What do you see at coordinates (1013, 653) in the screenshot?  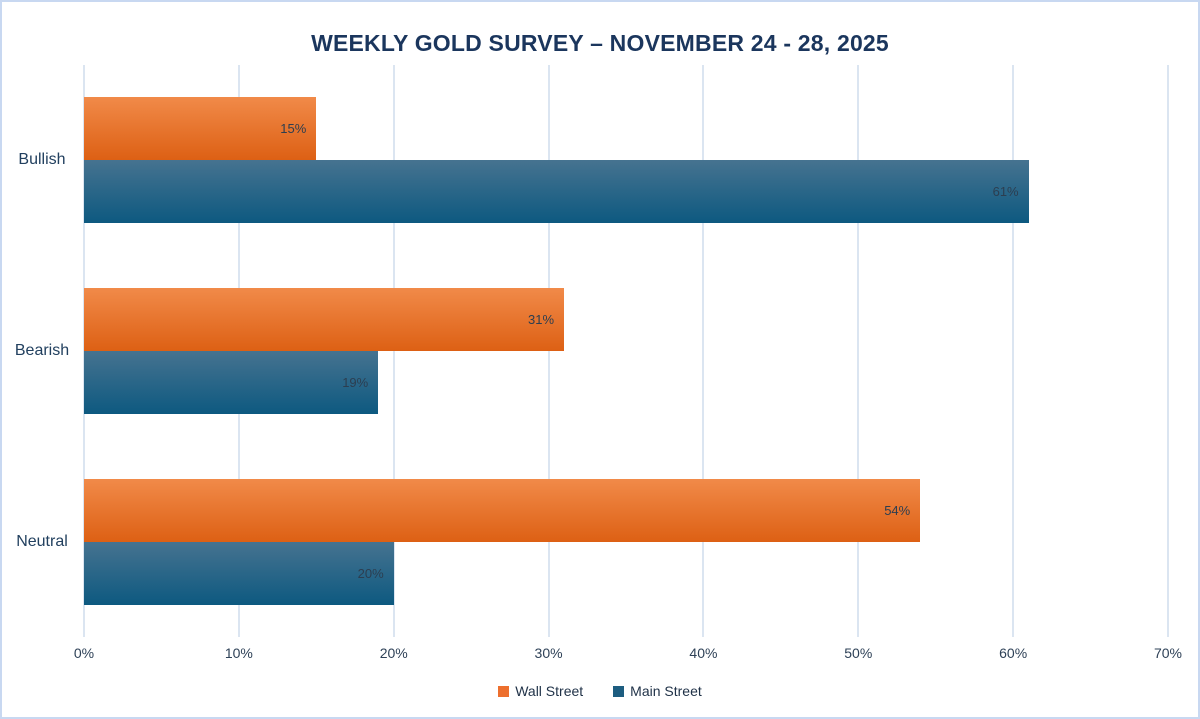 I see `xtick-label: 60%` at bounding box center [1013, 653].